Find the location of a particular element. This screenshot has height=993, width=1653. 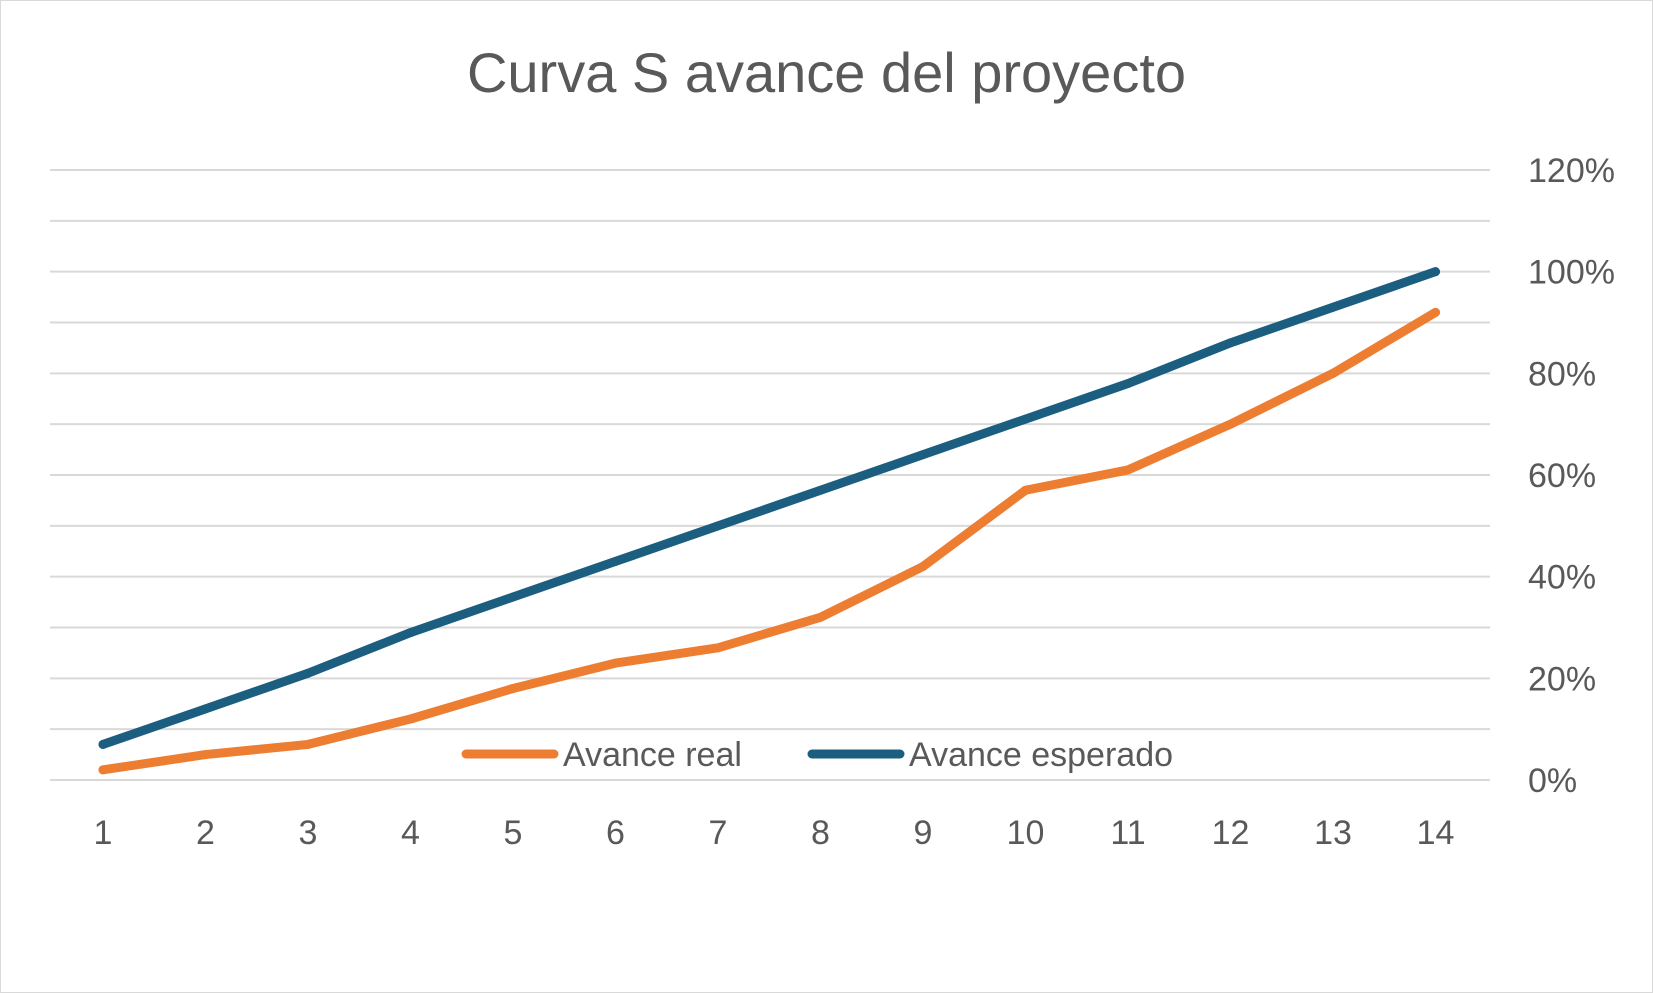

x-tick-label: 1 is located at coordinates (103, 833).